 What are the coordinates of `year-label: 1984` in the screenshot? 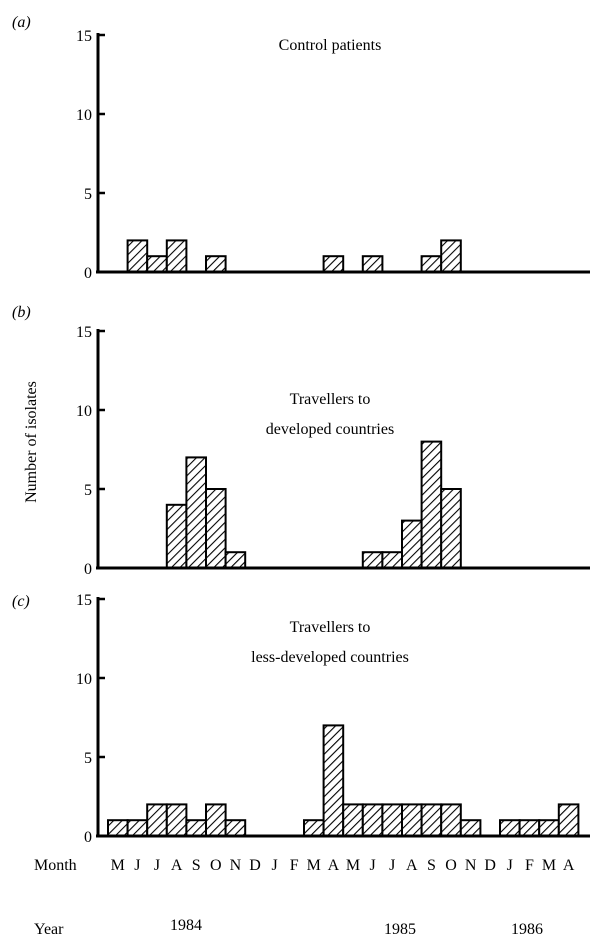 It's located at (186, 925).